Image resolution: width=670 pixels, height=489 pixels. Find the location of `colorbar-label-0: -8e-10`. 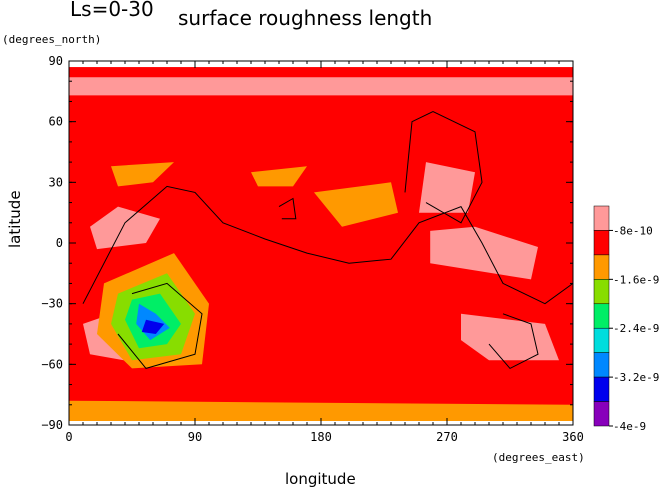

colorbar-label-0: -8e-10 is located at coordinates (633, 230).